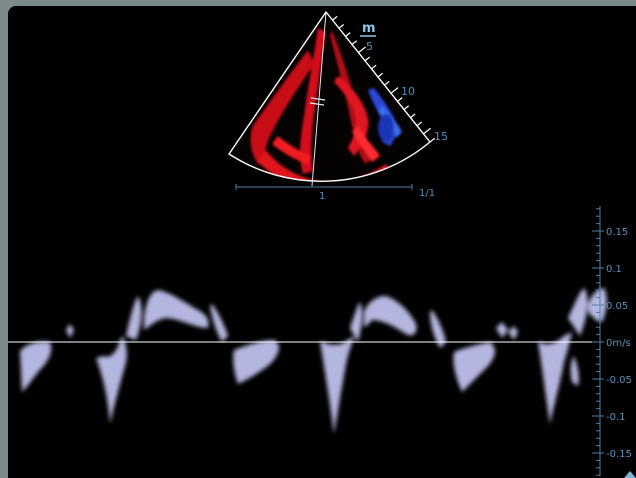 The image size is (636, 478). I want to click on velocity-tick-label: 0.15, so click(617, 232).